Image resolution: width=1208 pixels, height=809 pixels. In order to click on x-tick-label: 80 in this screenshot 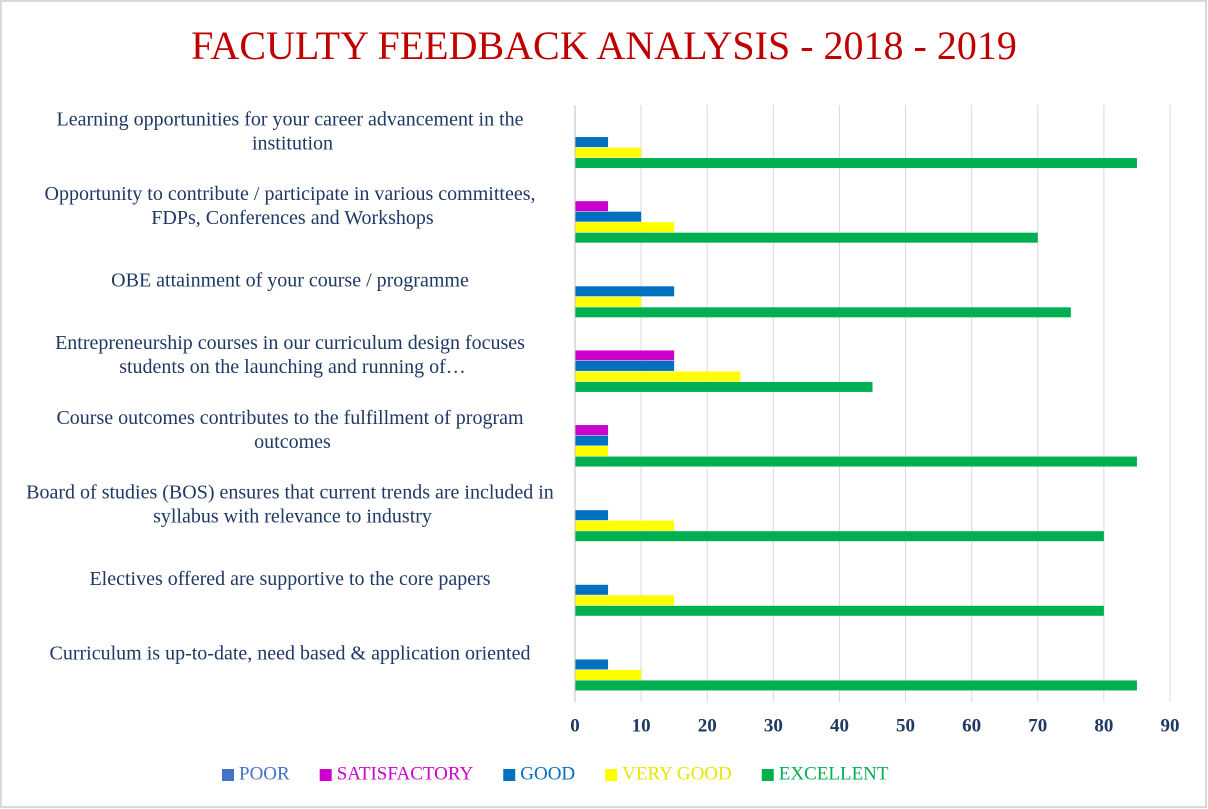, I will do `click(1103, 725)`.